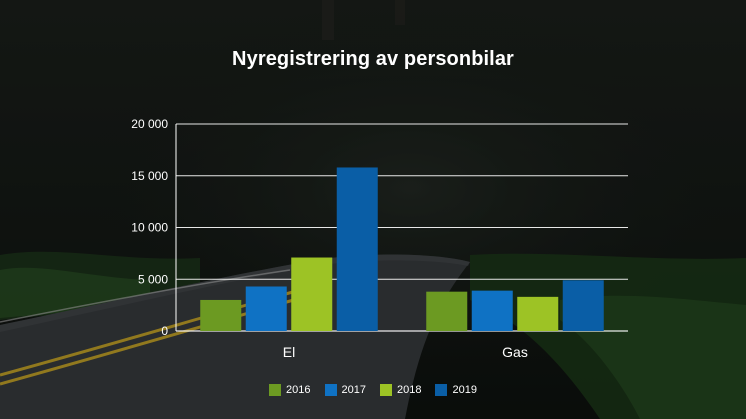  Describe the element at coordinates (492, 310) in the screenshot. I see `bar-gas-2017` at that location.